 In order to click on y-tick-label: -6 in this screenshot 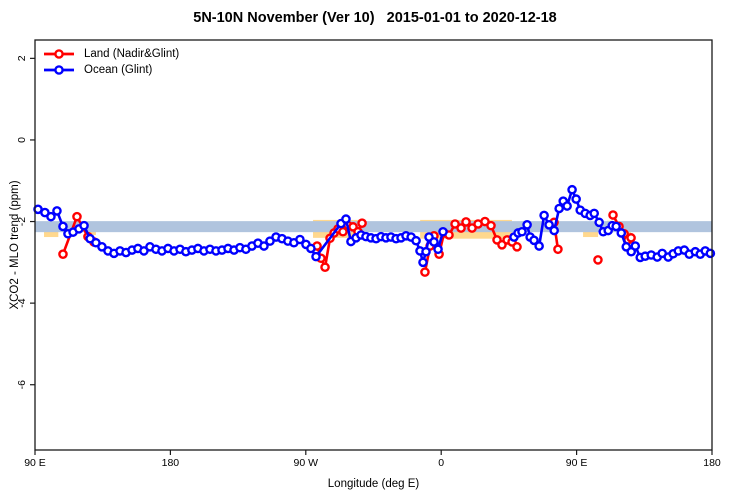, I will do `click(22, 384)`.